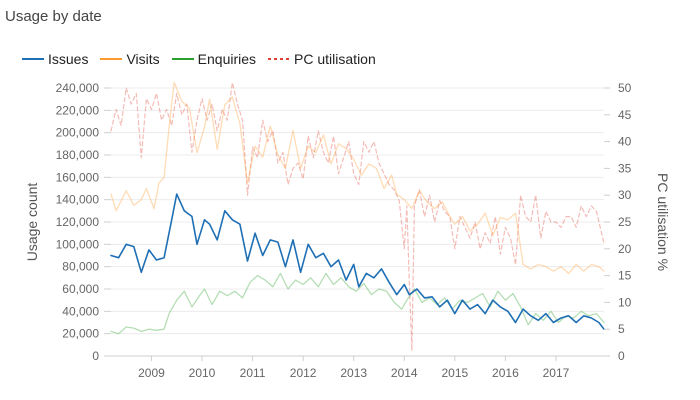 The width and height of the screenshot is (700, 400). Describe the element at coordinates (505, 373) in the screenshot. I see `x-tick-label: 2016` at that location.